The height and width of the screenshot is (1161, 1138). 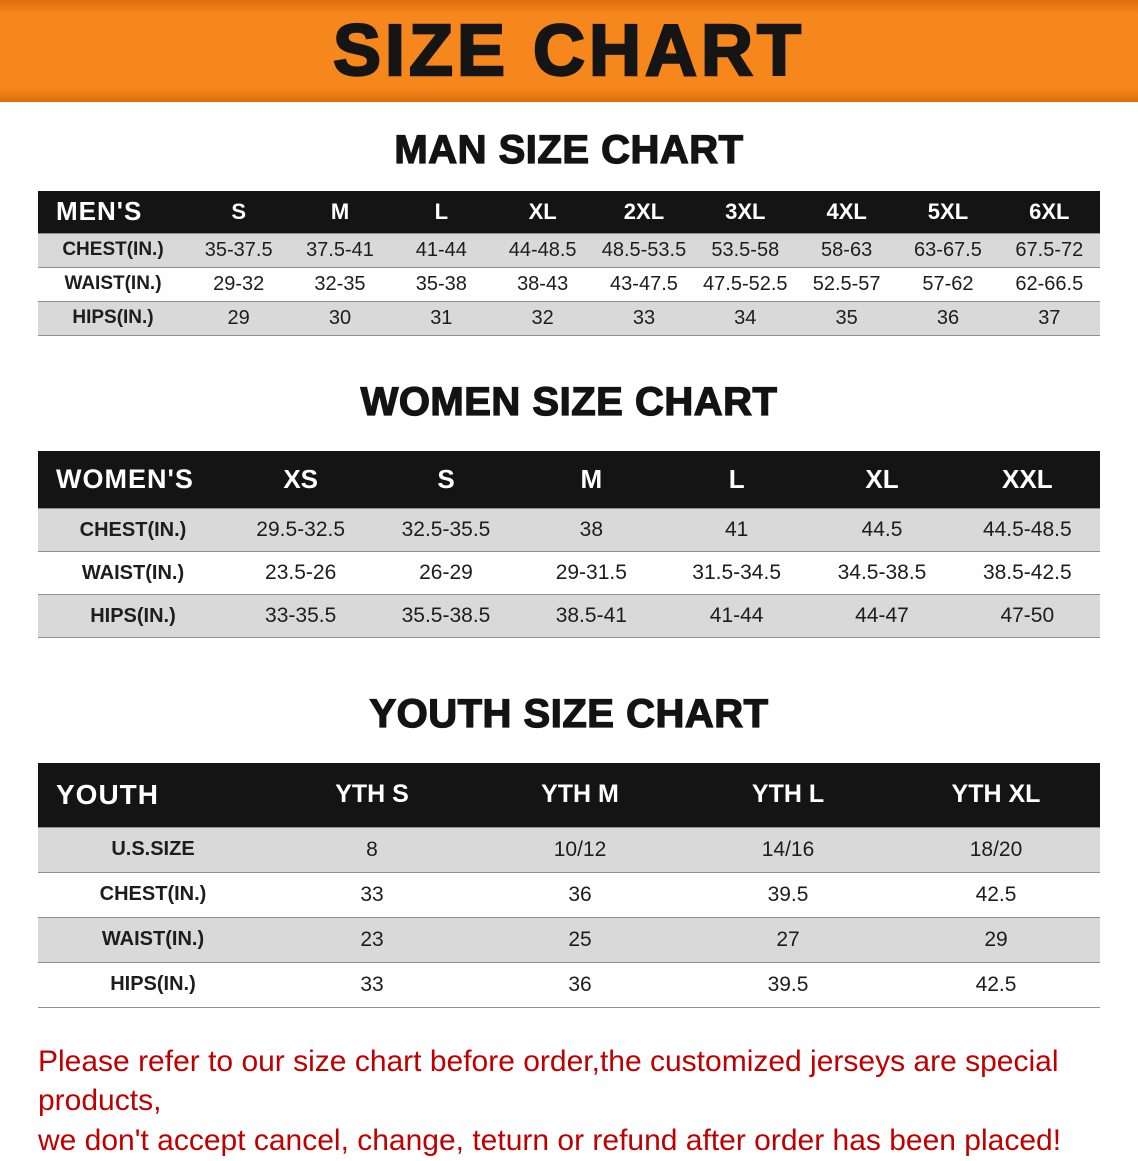 I want to click on table-cell: 29-32, so click(x=238, y=284).